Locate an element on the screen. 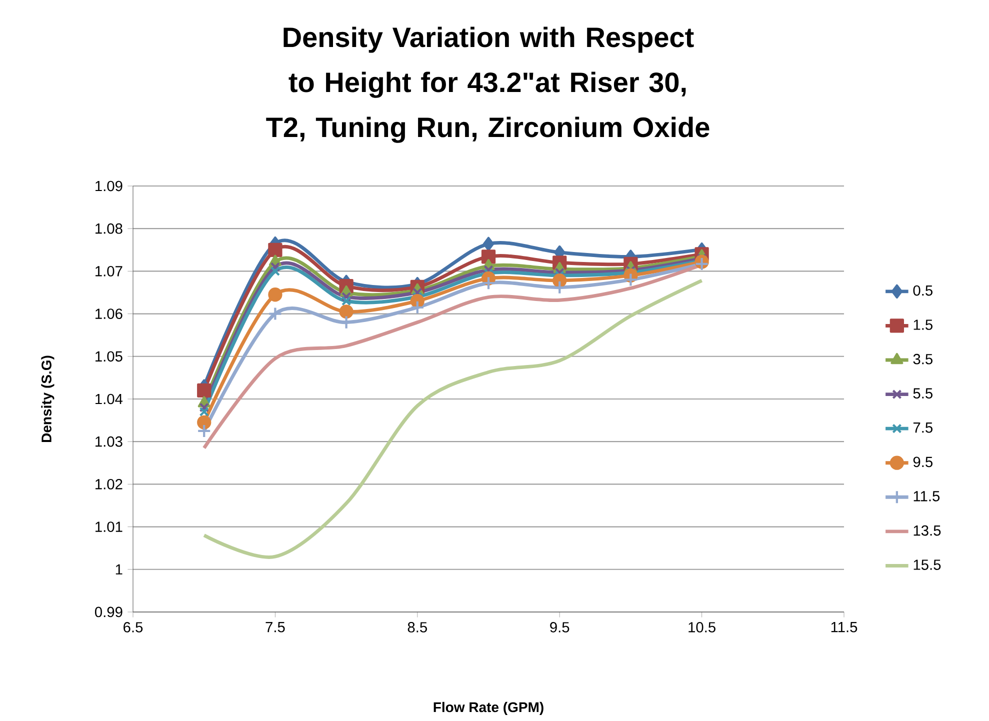 This screenshot has height=721, width=989. y-tick-label: 1.06 is located at coordinates (109, 313).